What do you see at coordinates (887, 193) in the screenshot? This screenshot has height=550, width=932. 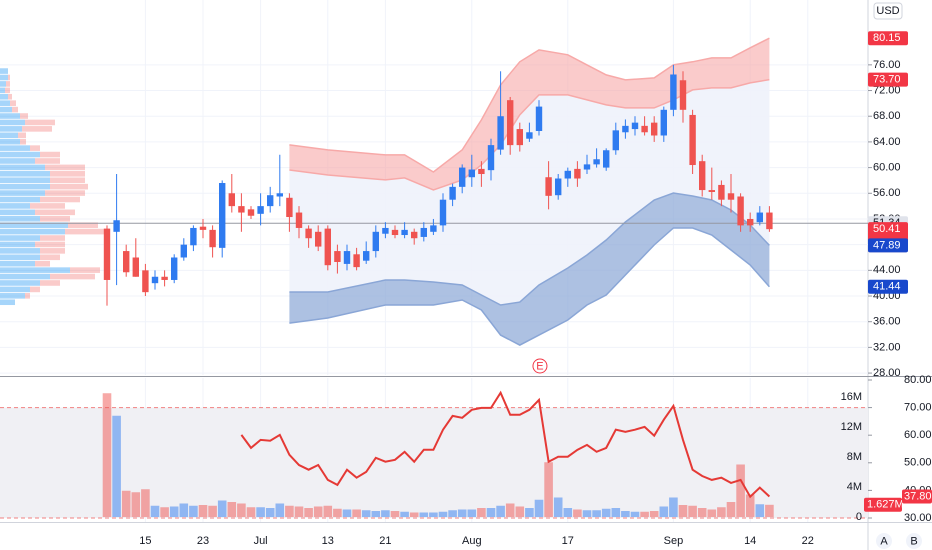 I see `y-tick-label: 56.00` at bounding box center [887, 193].